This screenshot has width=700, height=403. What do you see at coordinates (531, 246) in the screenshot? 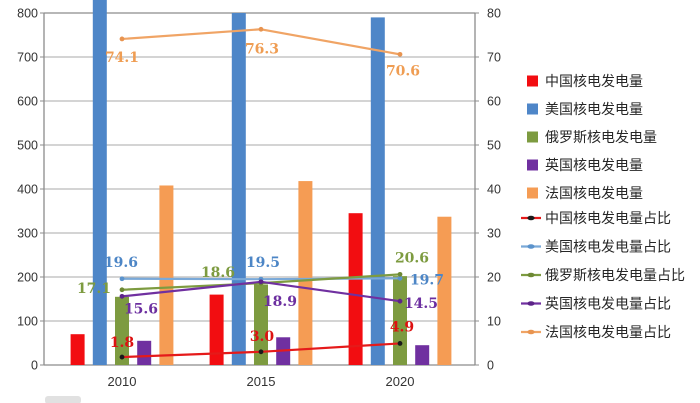
I see `legend-point-marker-usa-ratio` at bounding box center [531, 246].